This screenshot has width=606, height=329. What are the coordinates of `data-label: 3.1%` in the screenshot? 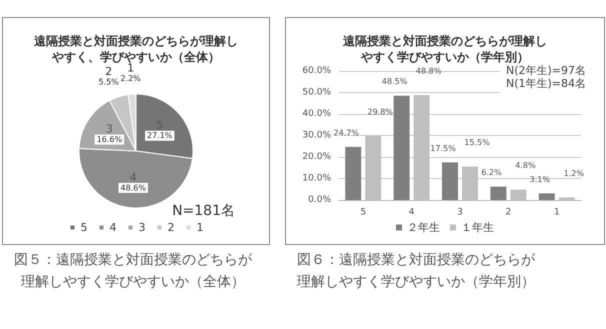 It's located at (540, 179).